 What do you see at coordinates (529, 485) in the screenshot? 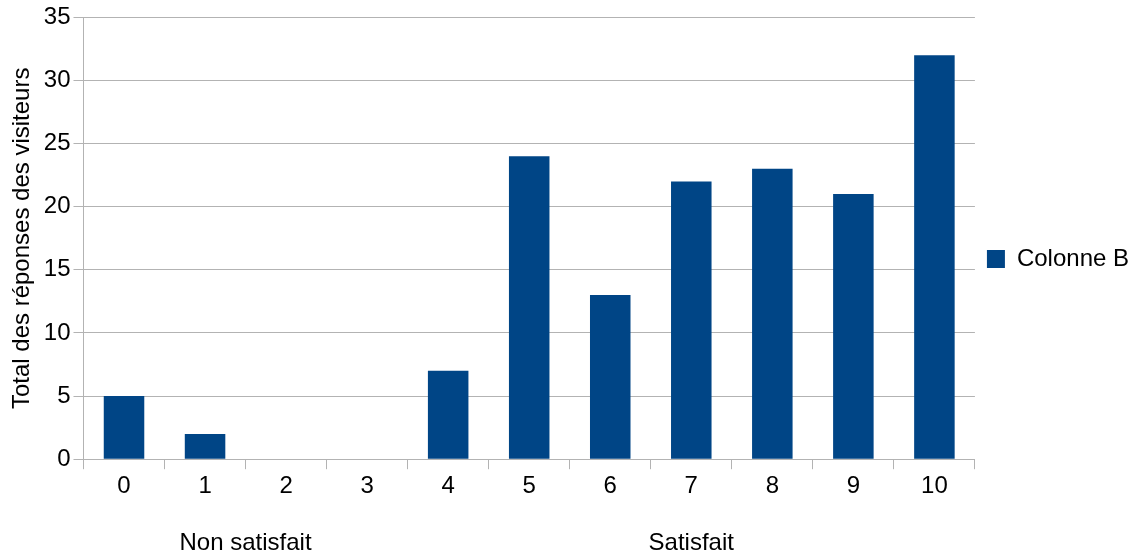
I see `x-tick-label: 5` at bounding box center [529, 485].